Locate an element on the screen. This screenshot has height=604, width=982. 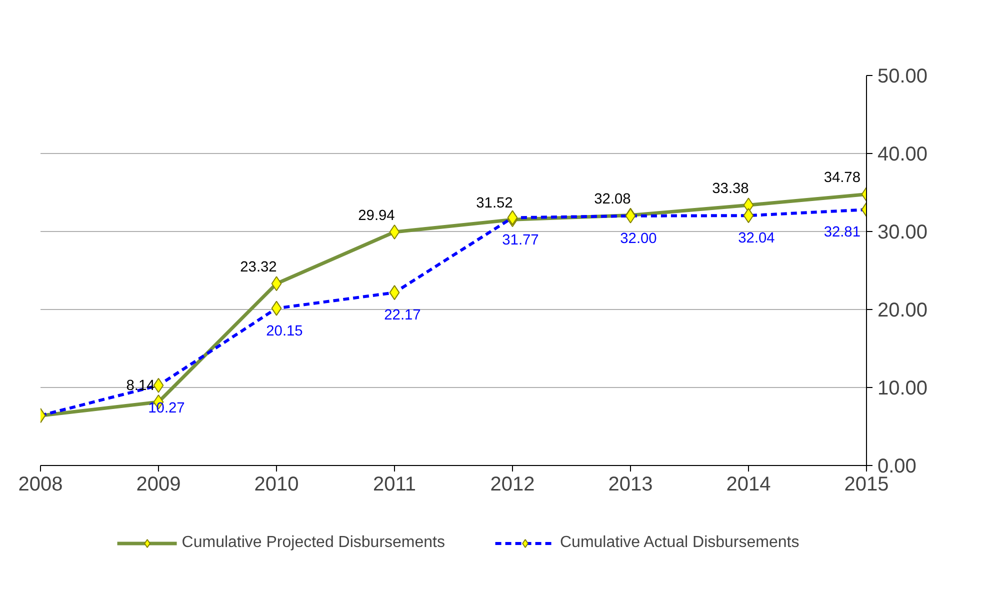
data-label: 23.32 is located at coordinates (258, 268).